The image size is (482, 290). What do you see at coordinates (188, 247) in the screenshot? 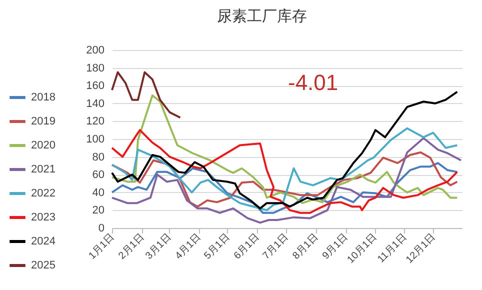
I see `x-tick-label: 4月1日` at bounding box center [188, 247].